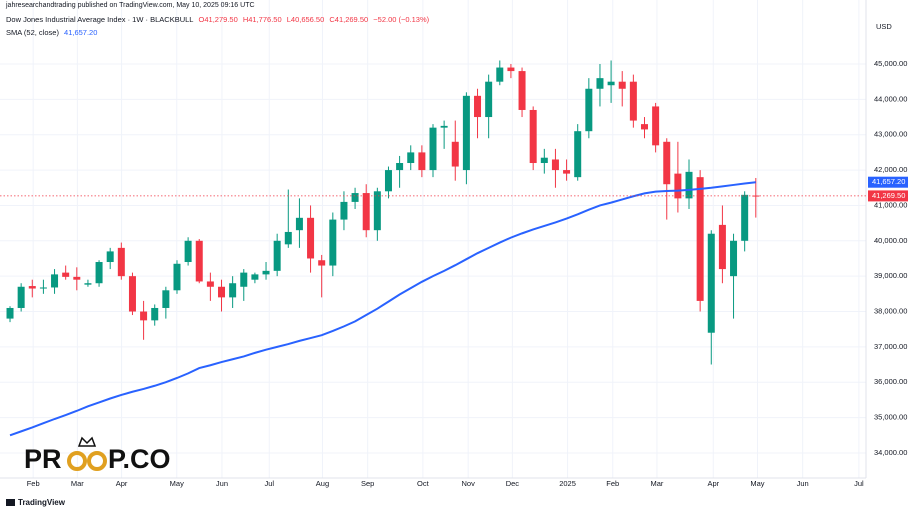 Image resolution: width=912 pixels, height=513 pixels. Describe the element at coordinates (367, 483) in the screenshot. I see `x-tick-label: Sep` at that location.